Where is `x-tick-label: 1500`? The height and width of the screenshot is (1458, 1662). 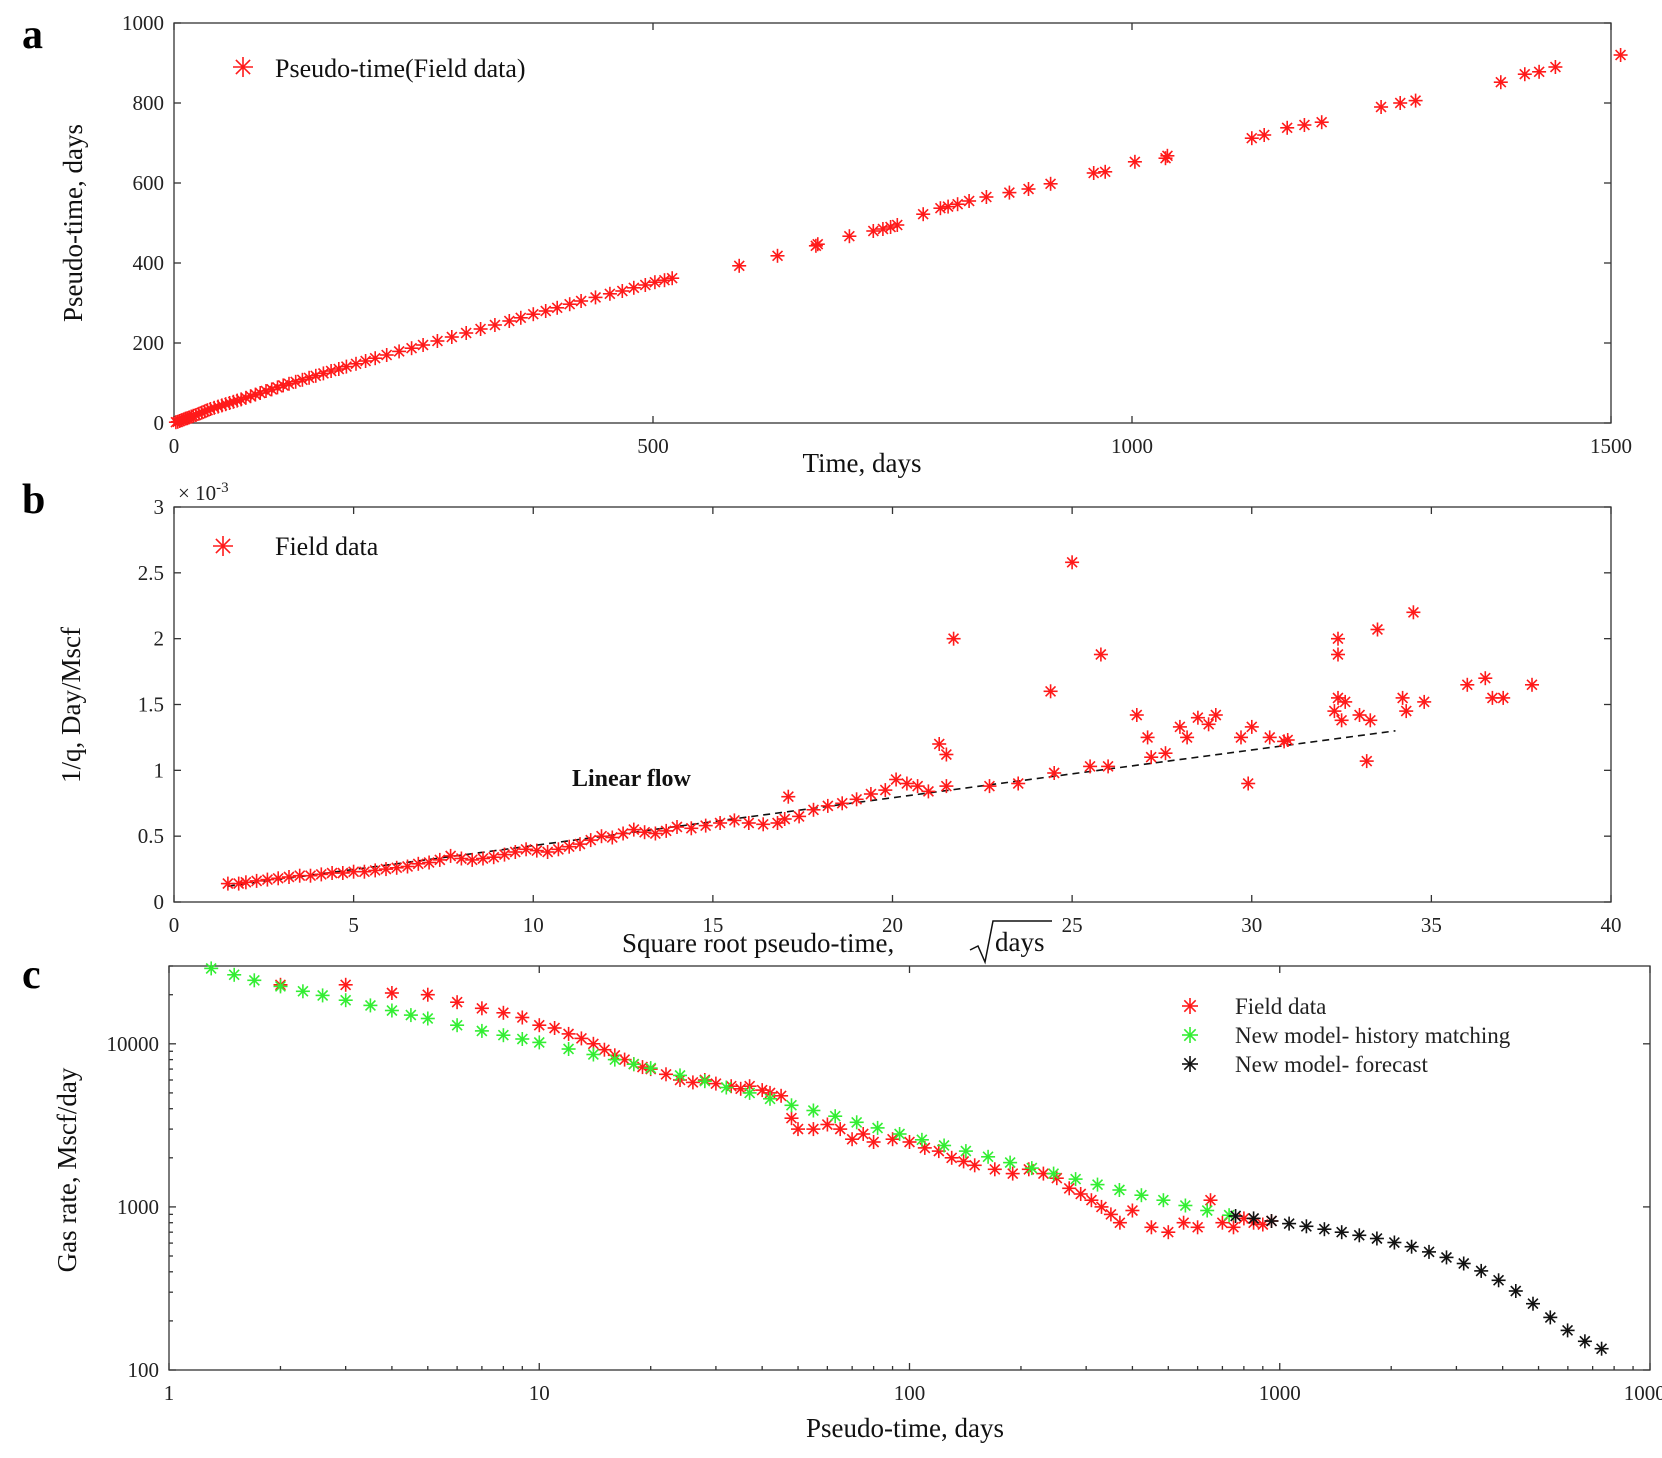 x-tick-label: 1500 is located at coordinates (1611, 446).